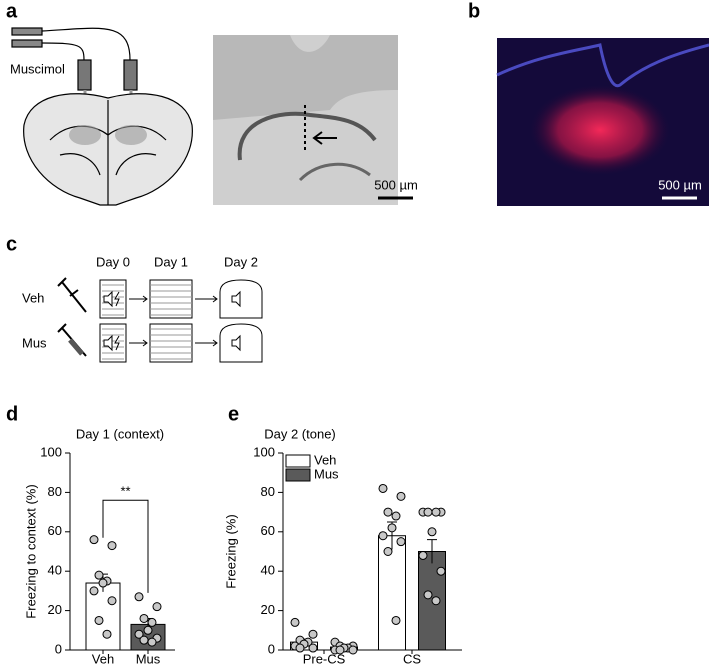 This screenshot has height=672, width=709. I want to click on legend-label: Mus, so click(326, 473).